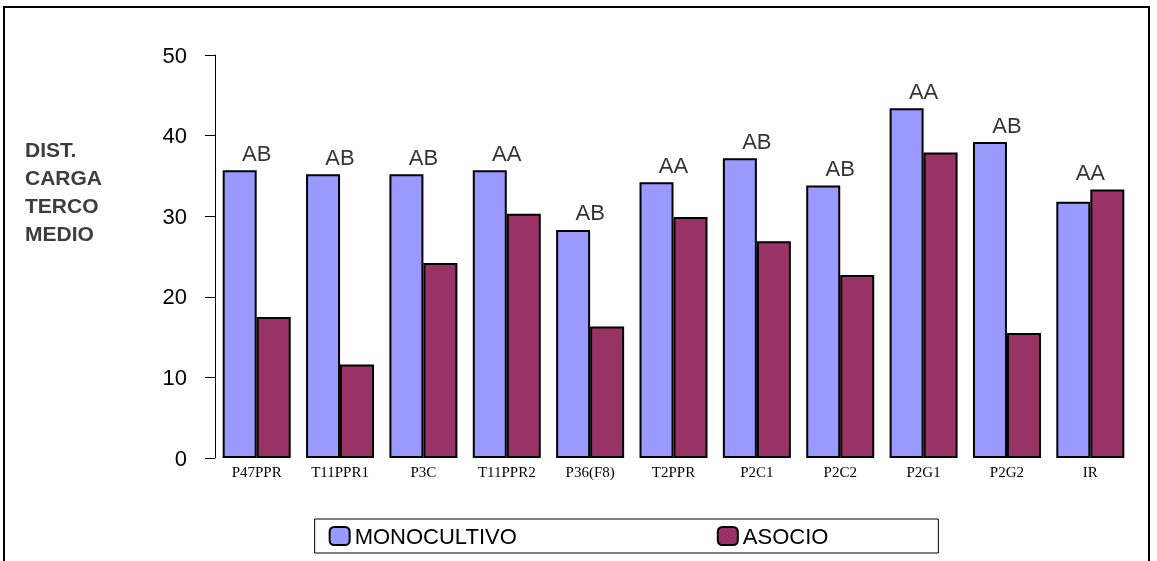 This screenshot has height=561, width=1157. I want to click on x-tick-label: P3C, so click(423, 471).